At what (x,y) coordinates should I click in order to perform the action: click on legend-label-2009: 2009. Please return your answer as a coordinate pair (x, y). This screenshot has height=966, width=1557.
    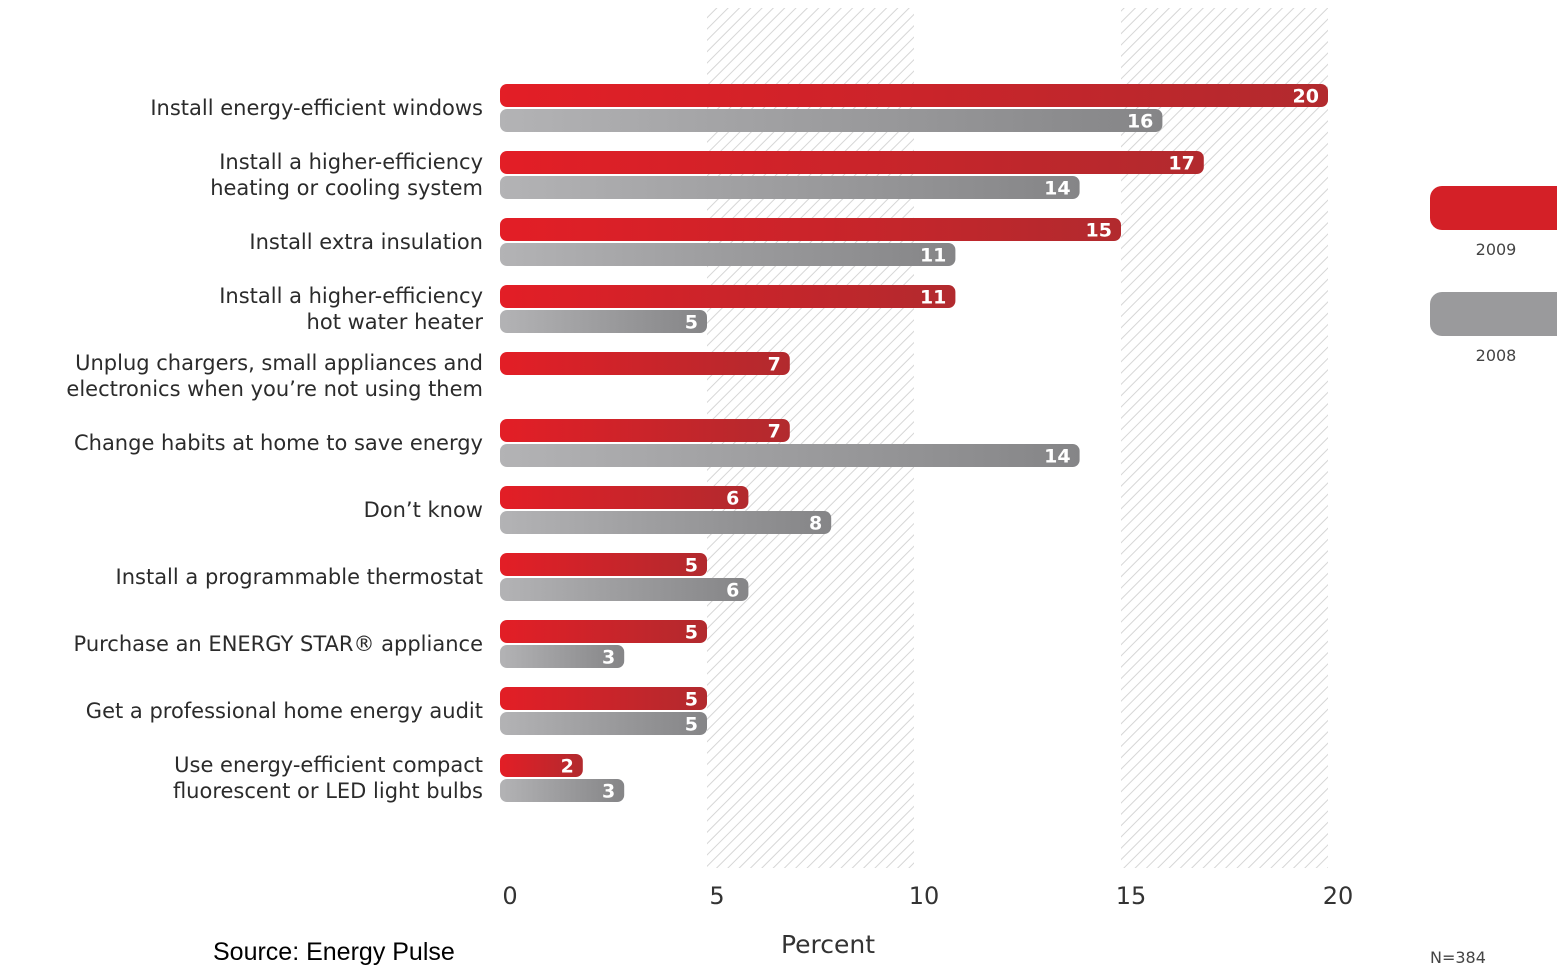
    Looking at the image, I should click on (1496, 249).